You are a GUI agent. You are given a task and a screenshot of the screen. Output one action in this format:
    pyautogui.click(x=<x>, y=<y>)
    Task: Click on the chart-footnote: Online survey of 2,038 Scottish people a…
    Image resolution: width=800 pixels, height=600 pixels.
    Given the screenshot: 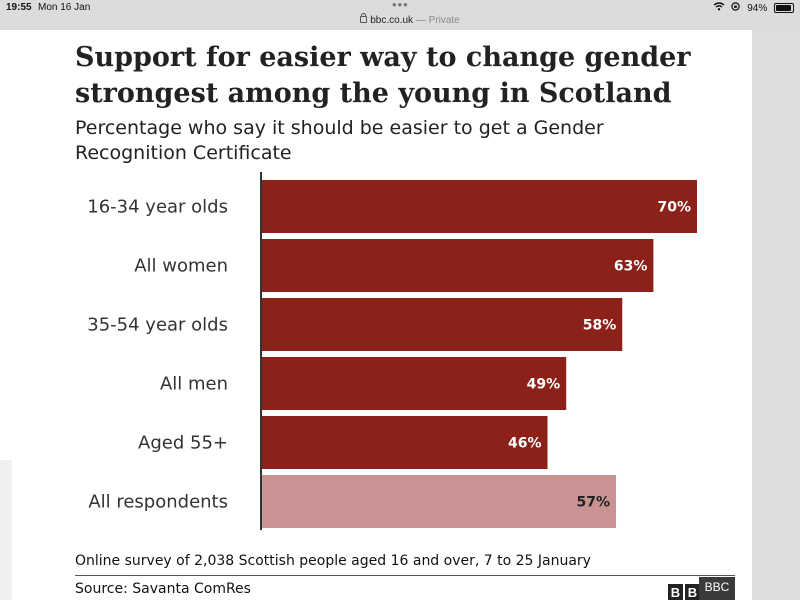 What is the action you would take?
    pyautogui.click(x=333, y=561)
    